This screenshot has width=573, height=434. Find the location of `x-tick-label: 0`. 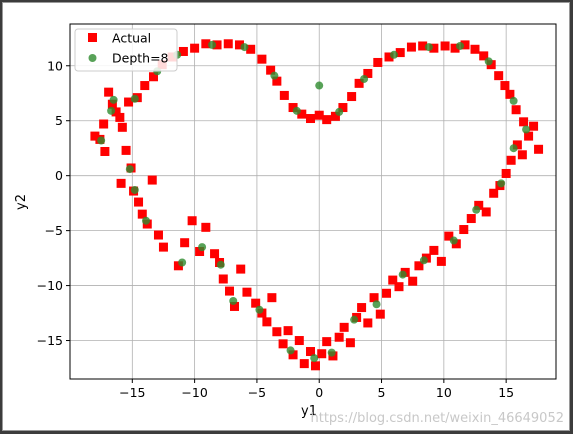

x-tick-label: 0 is located at coordinates (319, 392).